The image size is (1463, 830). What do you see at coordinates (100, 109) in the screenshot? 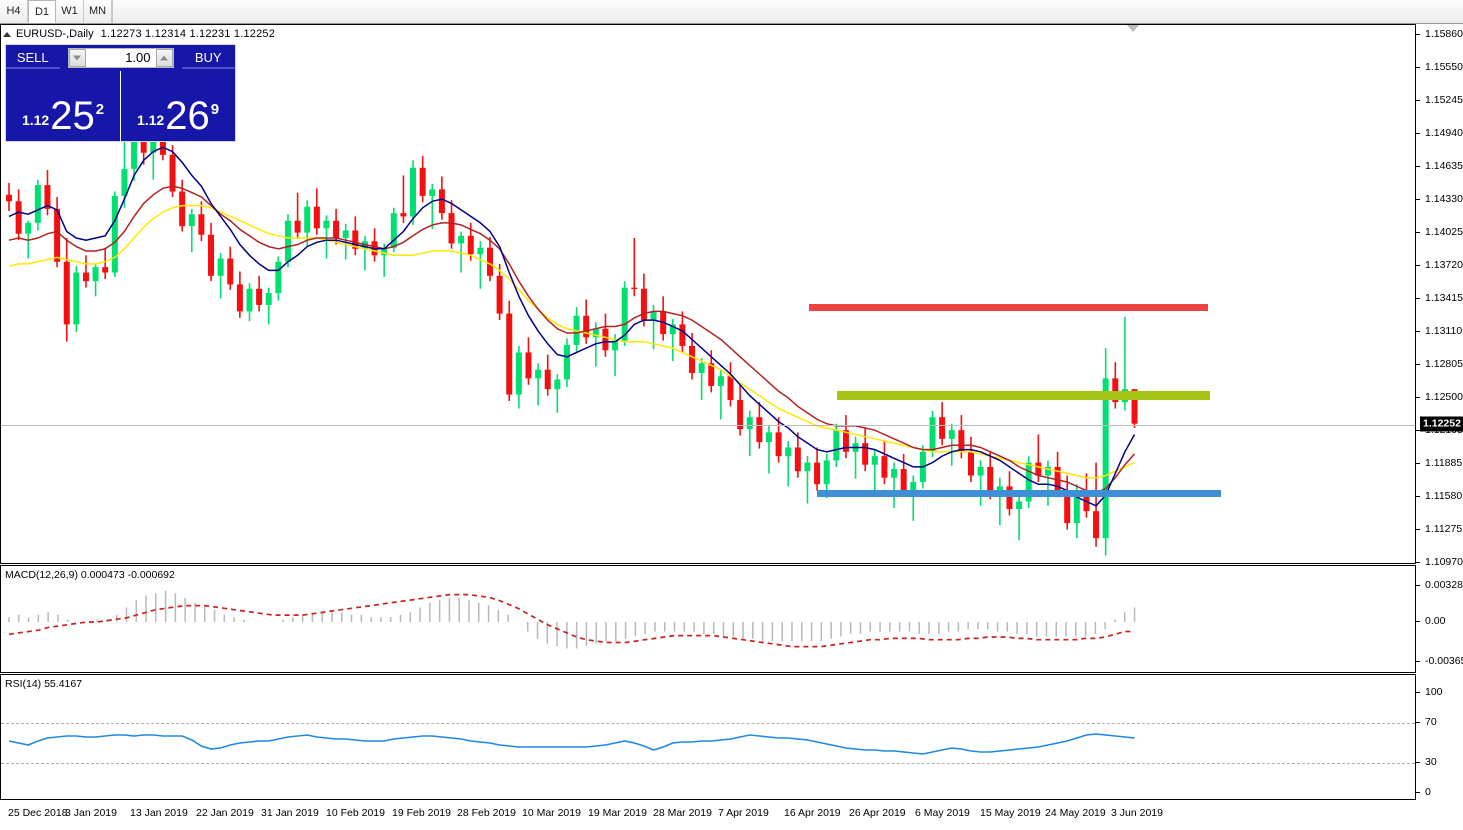
I see `sell-price-pip: 2` at bounding box center [100, 109].